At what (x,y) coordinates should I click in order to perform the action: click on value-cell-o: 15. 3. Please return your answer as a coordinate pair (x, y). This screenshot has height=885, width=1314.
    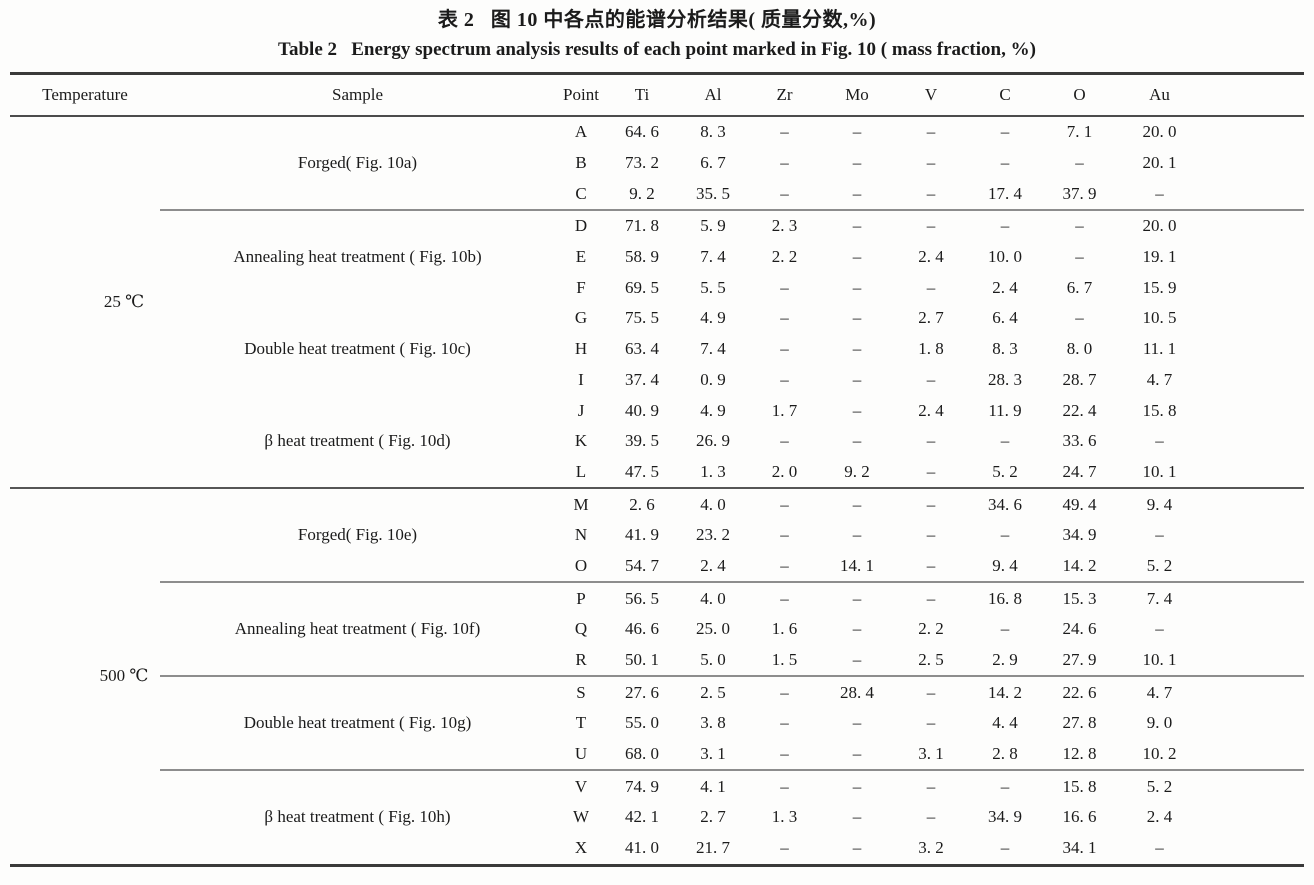
    Looking at the image, I should click on (1079, 598).